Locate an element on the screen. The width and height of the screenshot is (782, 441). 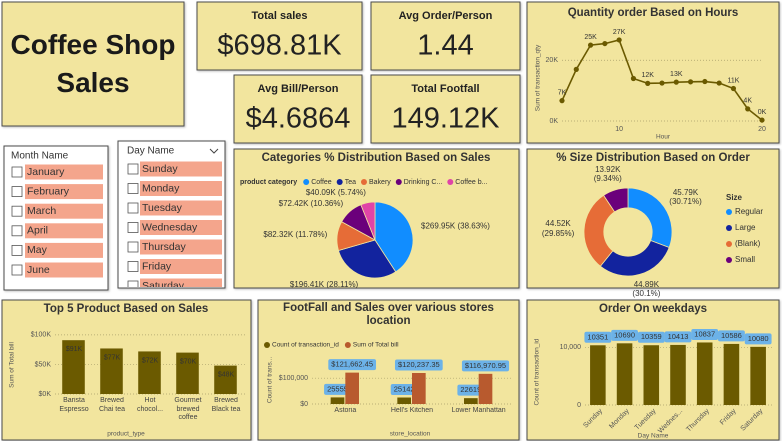
data-label: 7K is located at coordinates (562, 93).